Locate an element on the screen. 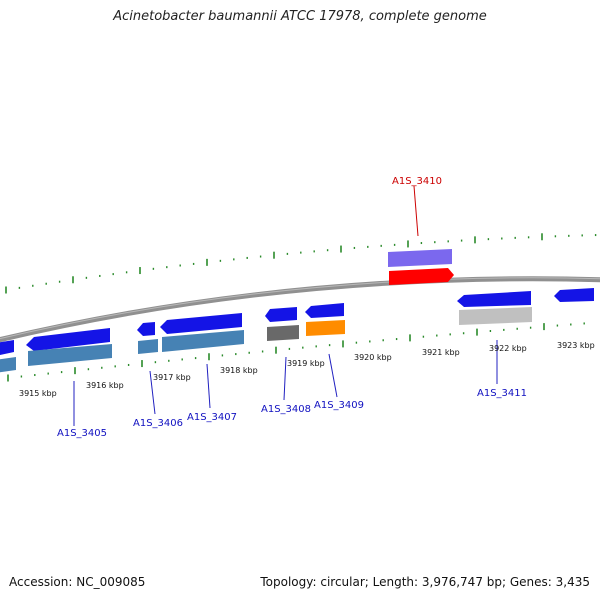 The image size is (600, 600). genome-backbone-highlight is located at coordinates (300, 308).